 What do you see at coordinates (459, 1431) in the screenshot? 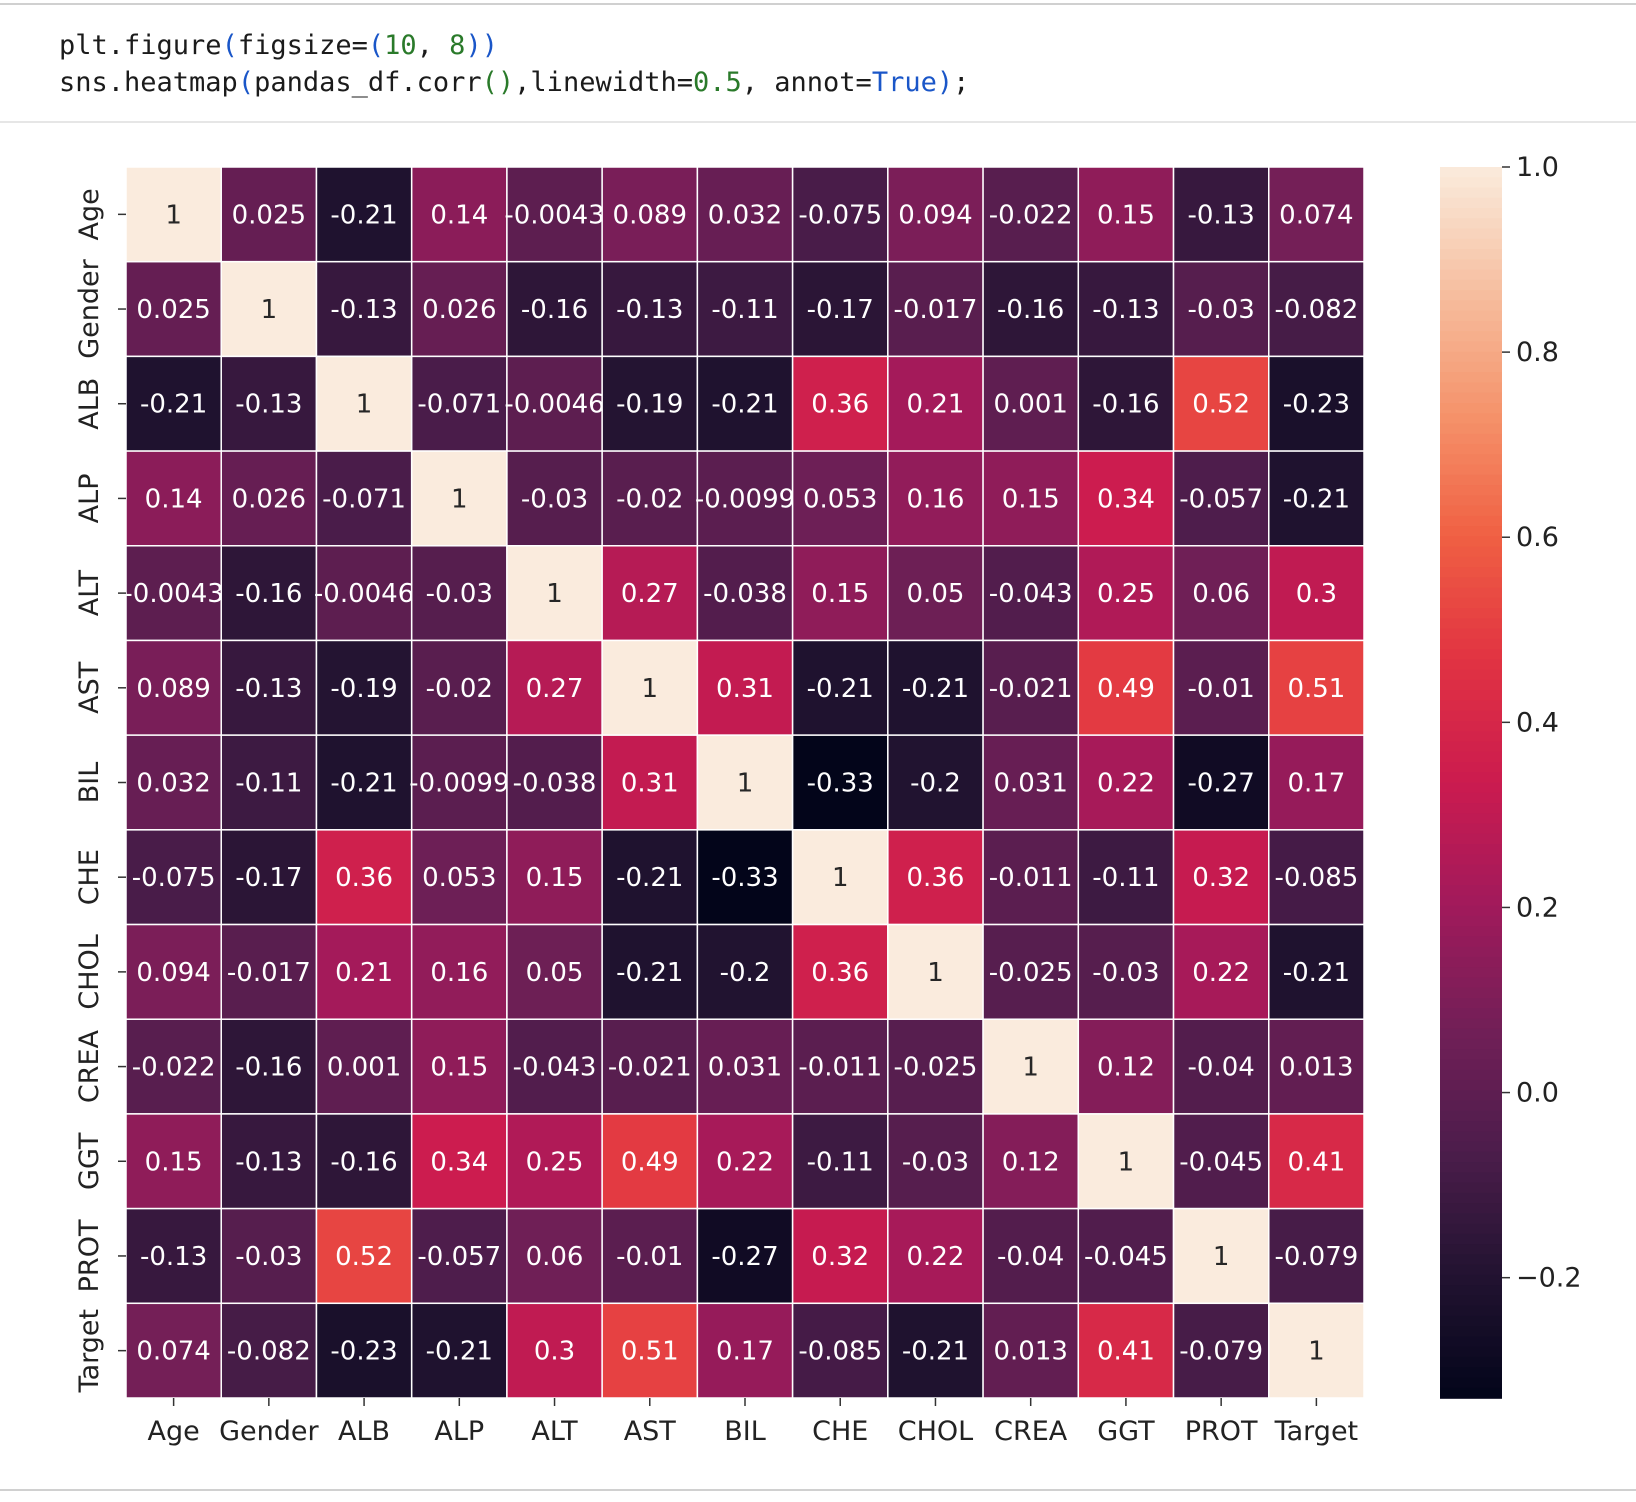
I see `x-tick-label: ALP` at bounding box center [459, 1431].